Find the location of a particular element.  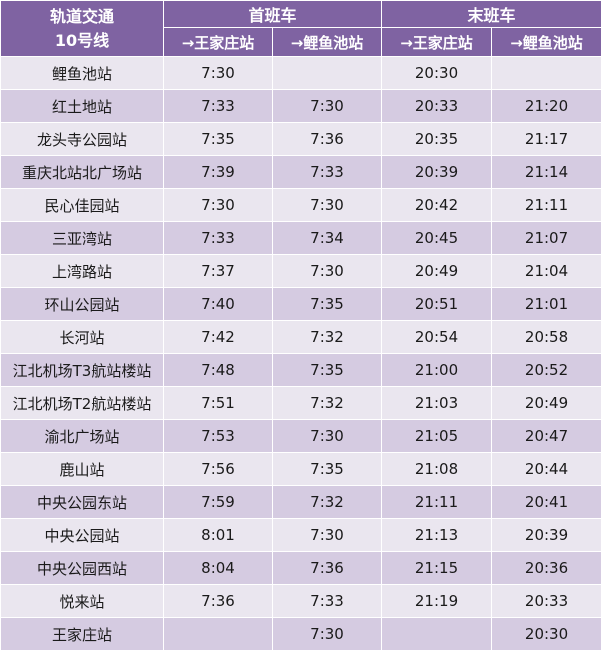

first-train-to-wangjiazhuang-cell: 8:04 is located at coordinates (218, 568).